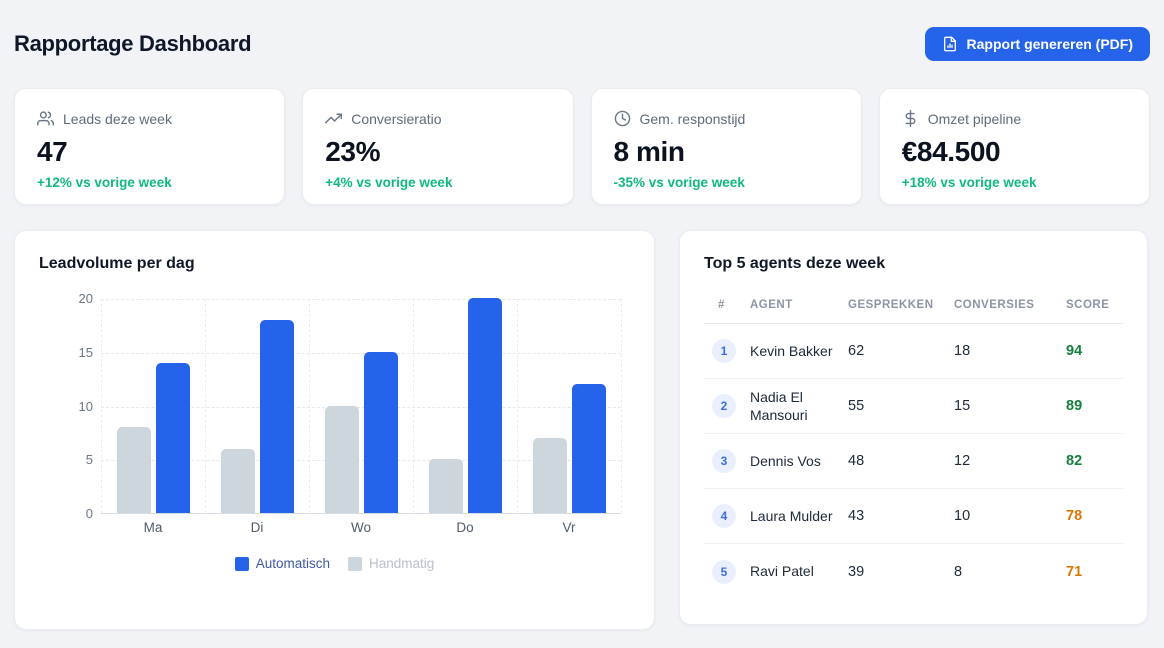  Describe the element at coordinates (396, 118) in the screenshot. I see `kpi-label: Conversieratio` at that location.